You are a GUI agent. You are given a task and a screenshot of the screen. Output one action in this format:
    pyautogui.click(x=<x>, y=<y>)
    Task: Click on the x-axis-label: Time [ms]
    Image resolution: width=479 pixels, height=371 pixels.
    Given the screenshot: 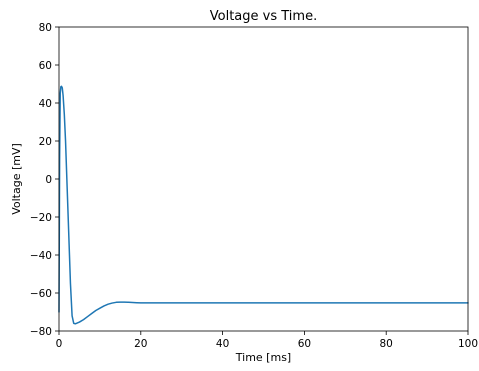 What is the action you would take?
    pyautogui.click(x=263, y=357)
    